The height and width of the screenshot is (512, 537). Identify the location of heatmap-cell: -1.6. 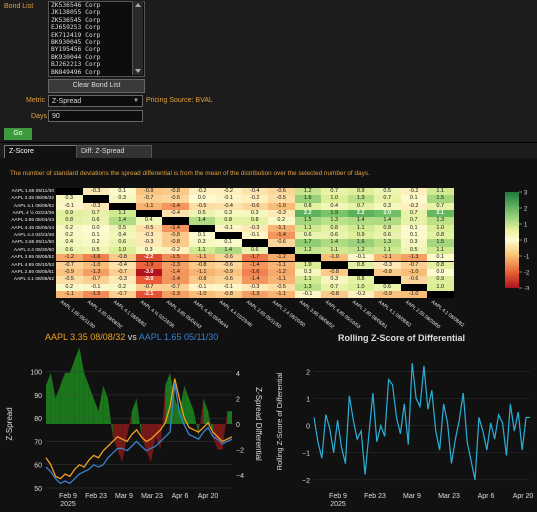
(254, 272).